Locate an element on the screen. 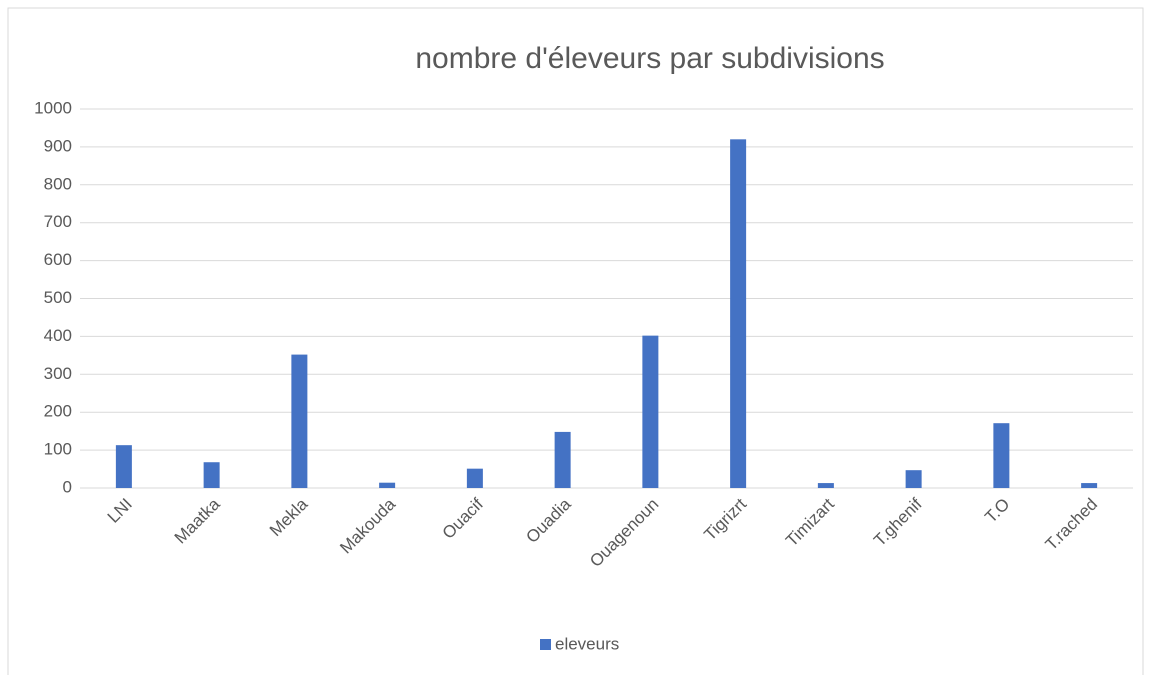 This screenshot has width=1151, height=675. y-tick-label: 100 is located at coordinates (58, 449).